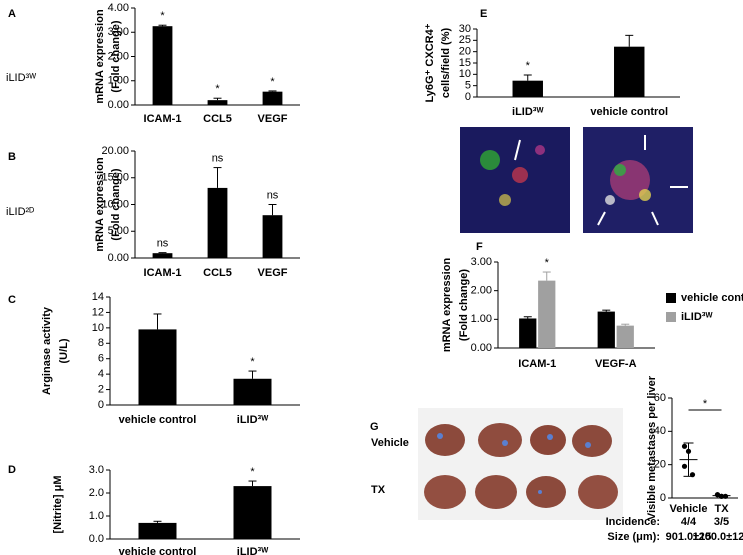 This screenshot has height=555, width=743. Describe the element at coordinates (465, 63) in the screenshot. I see `y-tick-label: 15` at that location.